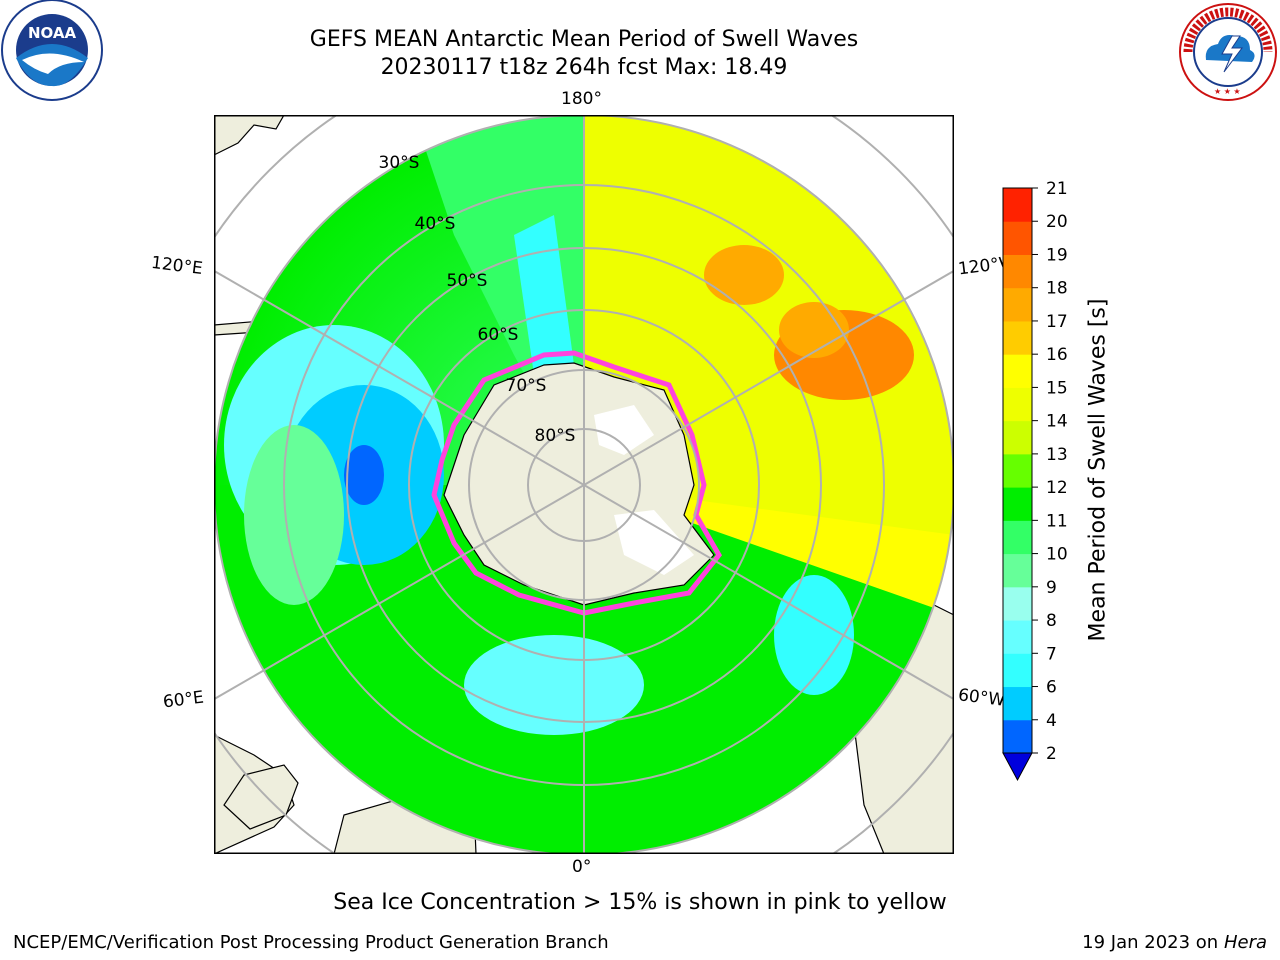 The height and width of the screenshot is (960, 1280). I want to click on colorbar-tick-label: 19, so click(1057, 255).